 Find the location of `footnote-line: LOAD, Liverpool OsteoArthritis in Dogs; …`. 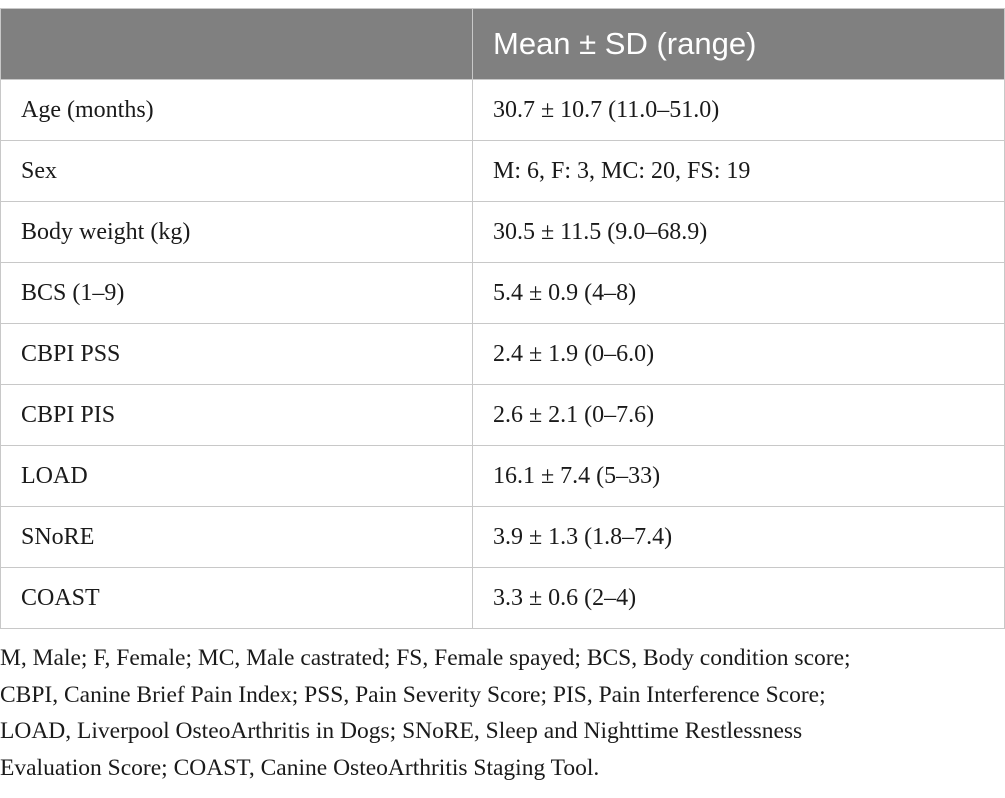

footnote-line: LOAD, Liverpool OsteoArthritis in Dogs; … is located at coordinates (401, 731).